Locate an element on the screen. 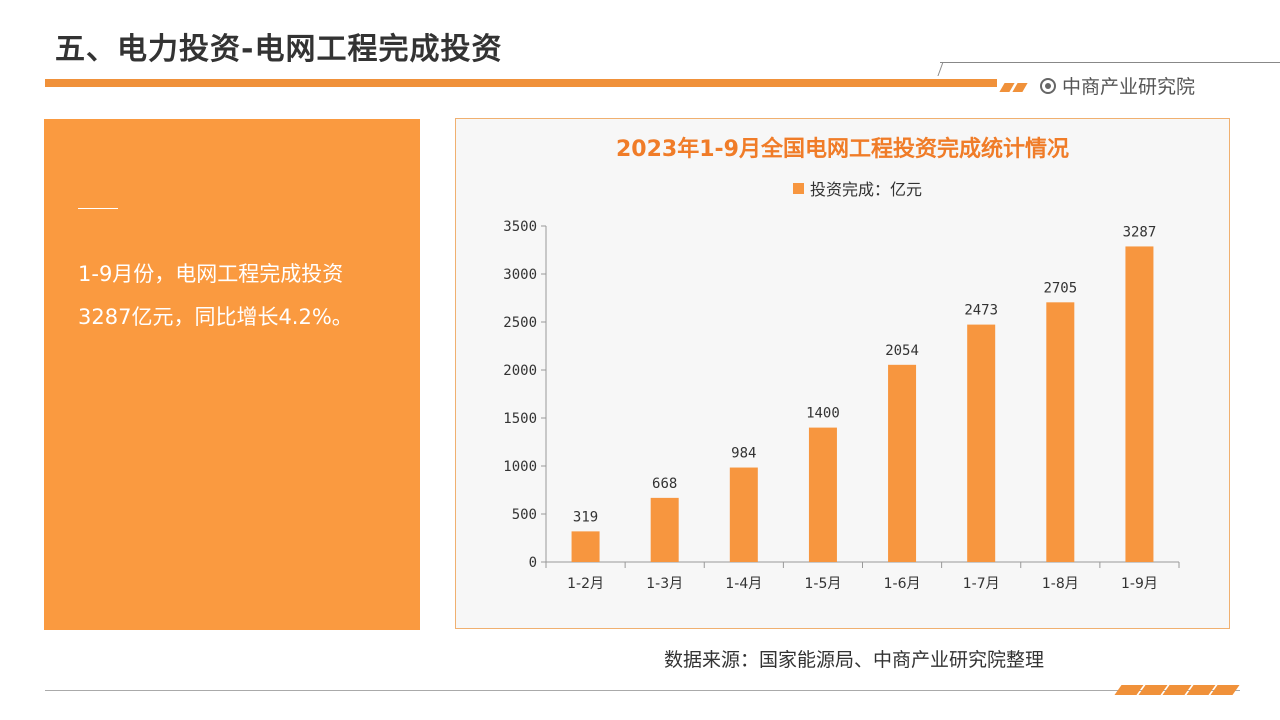 The width and height of the screenshot is (1280, 720). y-tick-label: 1000 is located at coordinates (520, 467).